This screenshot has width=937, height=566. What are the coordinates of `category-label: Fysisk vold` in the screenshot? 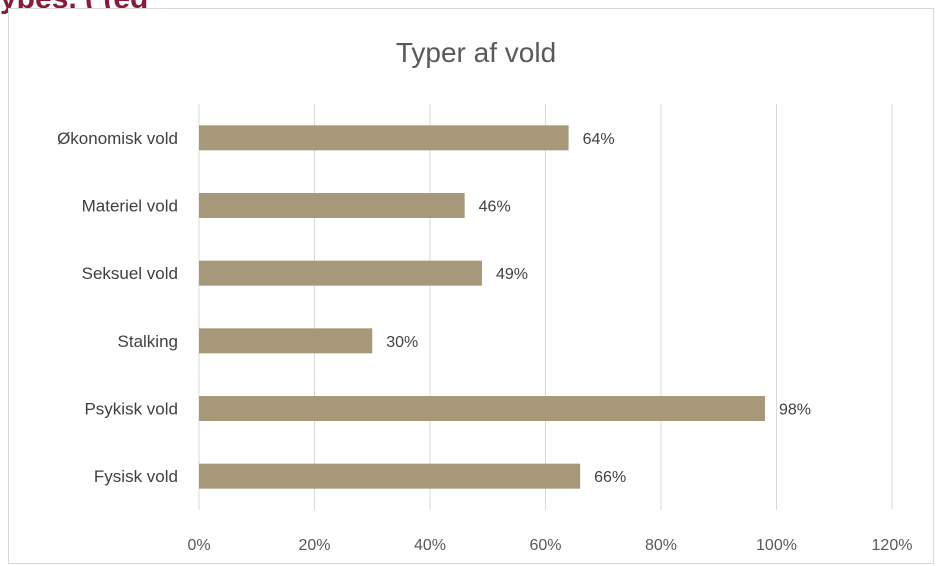 It's located at (136, 476).